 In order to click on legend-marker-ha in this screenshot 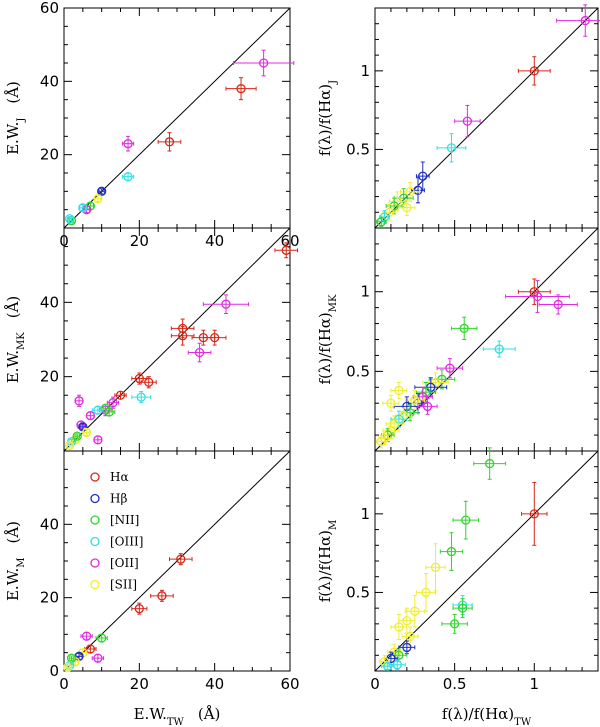, I will do `click(95, 477)`.